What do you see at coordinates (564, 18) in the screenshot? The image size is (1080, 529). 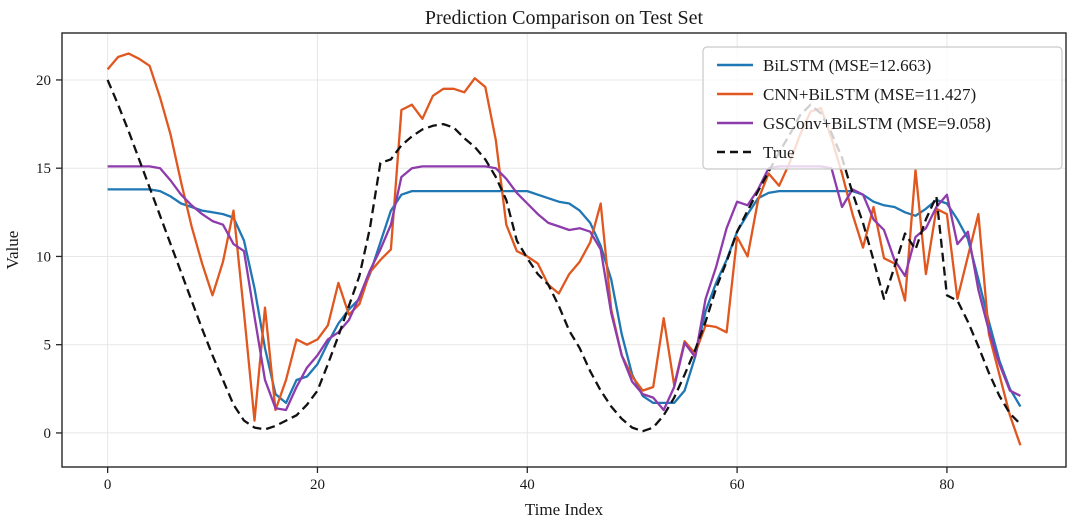 I see `chart-title: Prediction Comparison on Test Set` at bounding box center [564, 18].